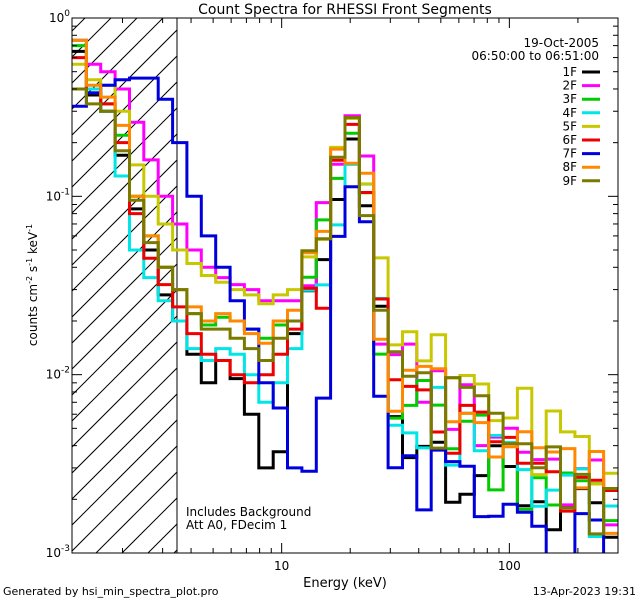  Describe the element at coordinates (569, 99) in the screenshot. I see `legend-label-3f: 3F` at that location.